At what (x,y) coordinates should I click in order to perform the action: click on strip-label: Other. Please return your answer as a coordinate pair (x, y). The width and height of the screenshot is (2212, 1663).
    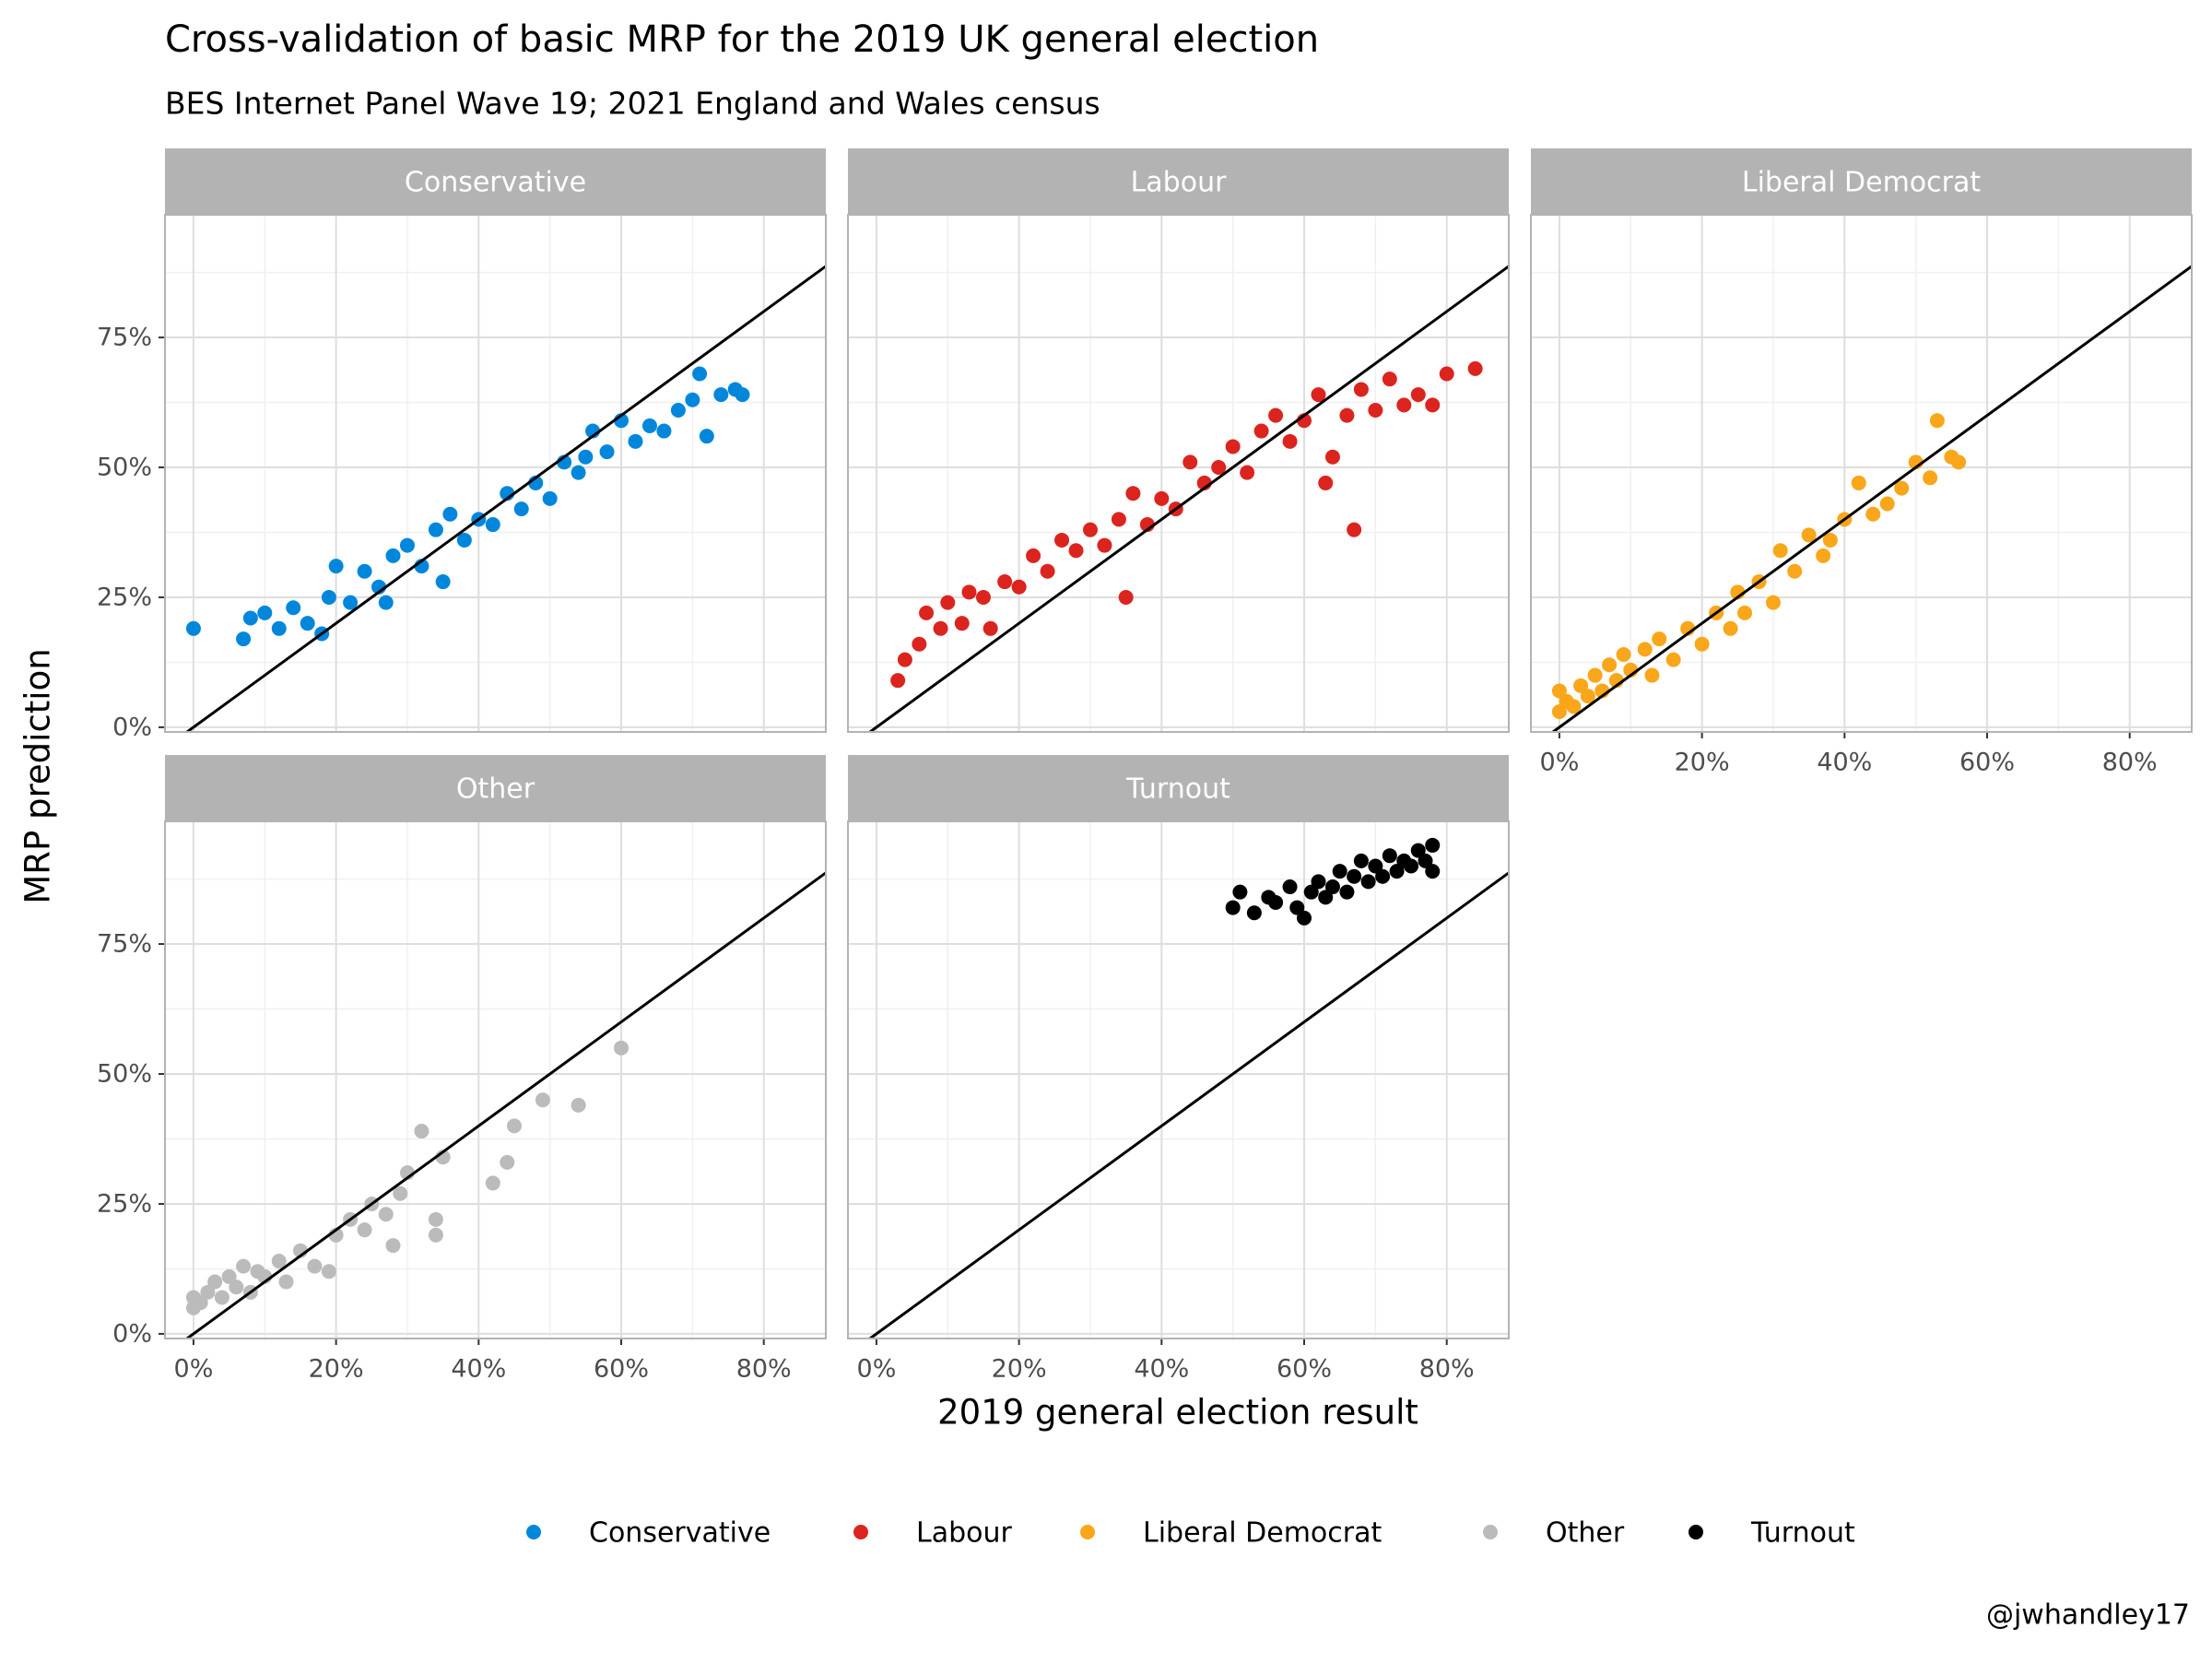
    Looking at the image, I should click on (495, 789).